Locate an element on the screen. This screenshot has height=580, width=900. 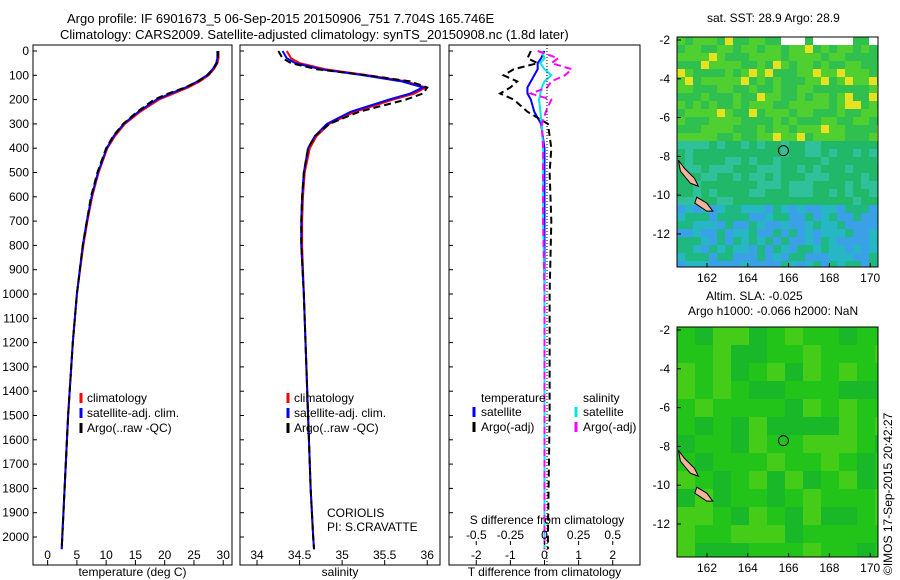
annotation: CORIOLIS is located at coordinates (355, 513).